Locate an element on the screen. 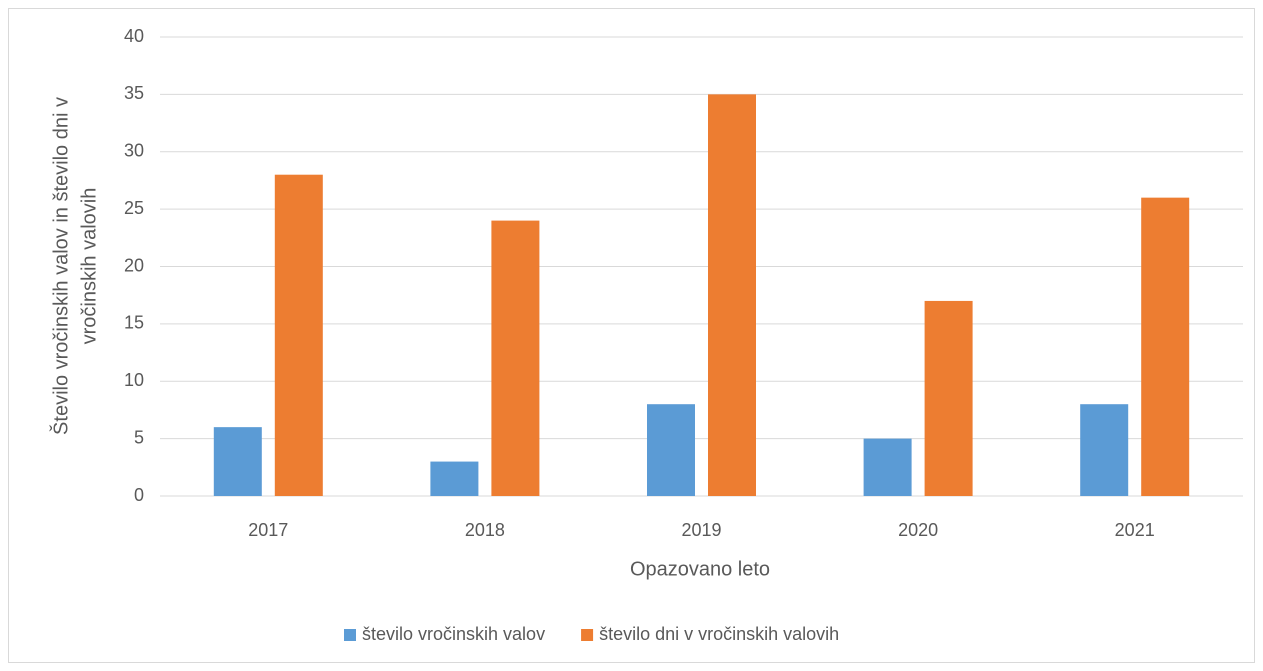 The width and height of the screenshot is (1263, 671). y-tick-label: 40 is located at coordinates (134, 36).